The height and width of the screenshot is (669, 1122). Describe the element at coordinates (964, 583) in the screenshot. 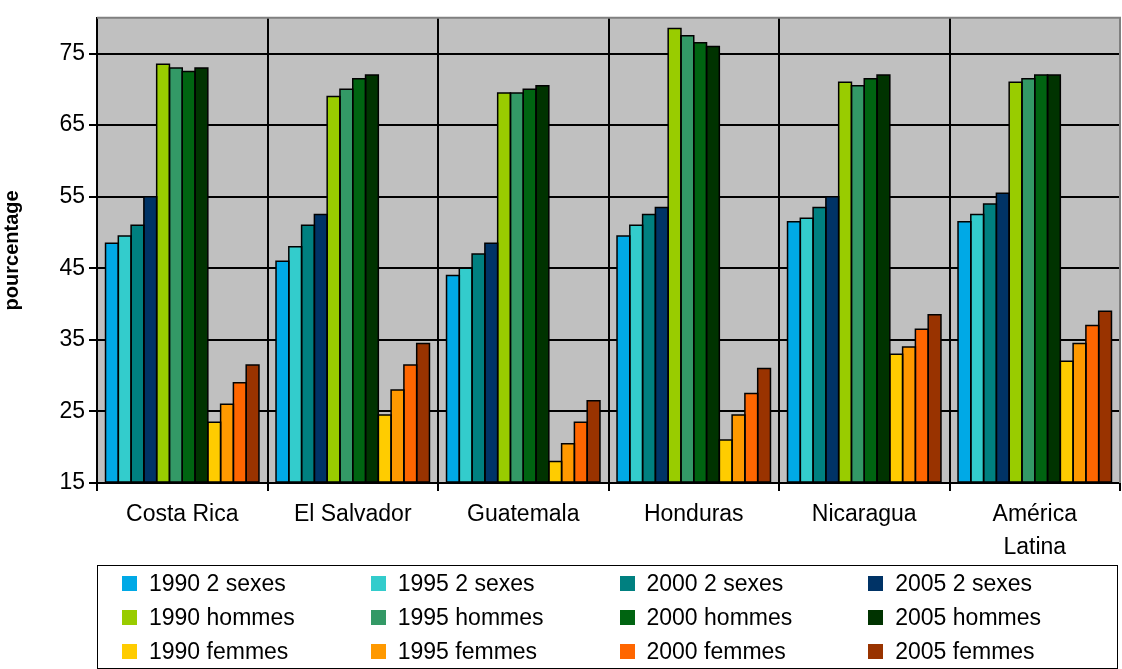

I see `legend-label: 2005 2 sexes` at that location.